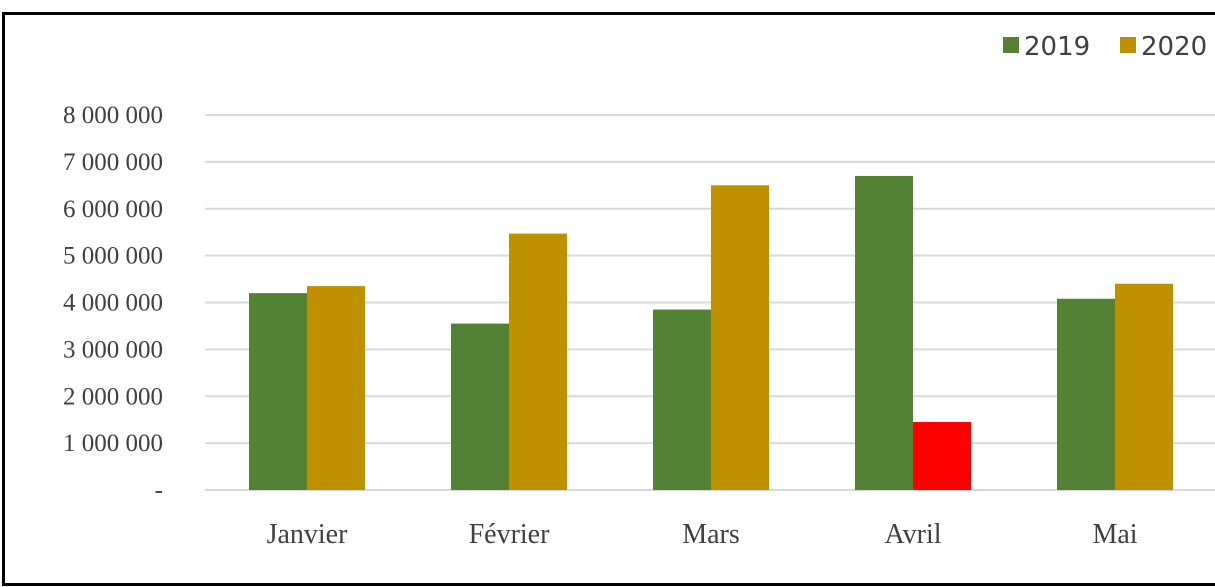 This screenshot has height=587, width=1215. Describe the element at coordinates (682, 399) in the screenshot. I see `bar-2019-mars` at that location.